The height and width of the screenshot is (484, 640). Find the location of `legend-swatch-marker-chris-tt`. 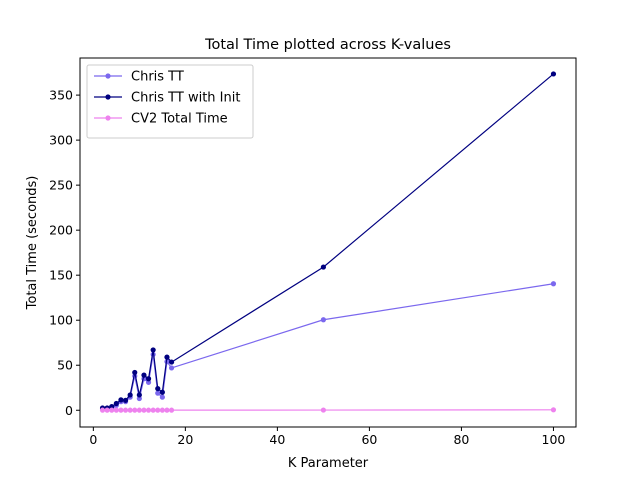

legend-swatch-marker-chris-tt is located at coordinates (107, 75).